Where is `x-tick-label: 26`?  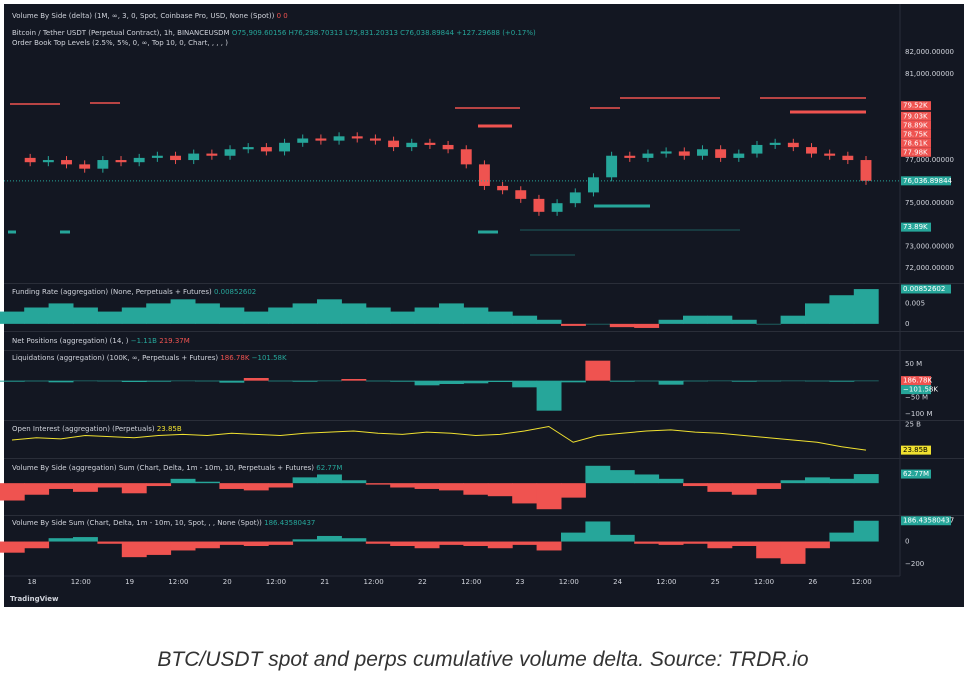 x-tick-label: 26 is located at coordinates (812, 582).